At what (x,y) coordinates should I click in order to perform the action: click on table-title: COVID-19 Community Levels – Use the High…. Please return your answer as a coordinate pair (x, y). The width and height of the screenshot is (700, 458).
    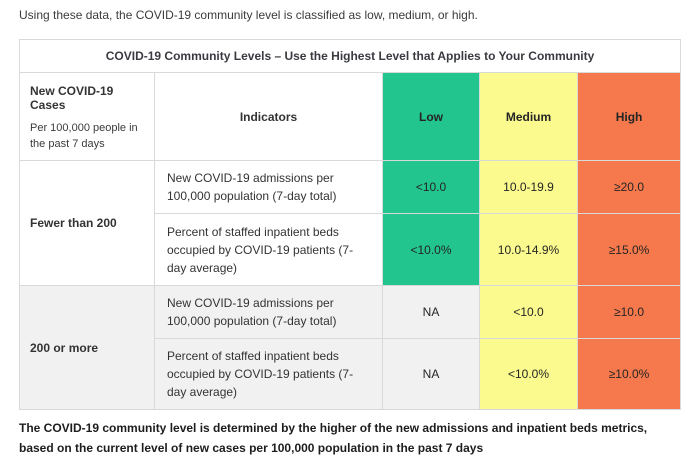
    Looking at the image, I should click on (350, 55).